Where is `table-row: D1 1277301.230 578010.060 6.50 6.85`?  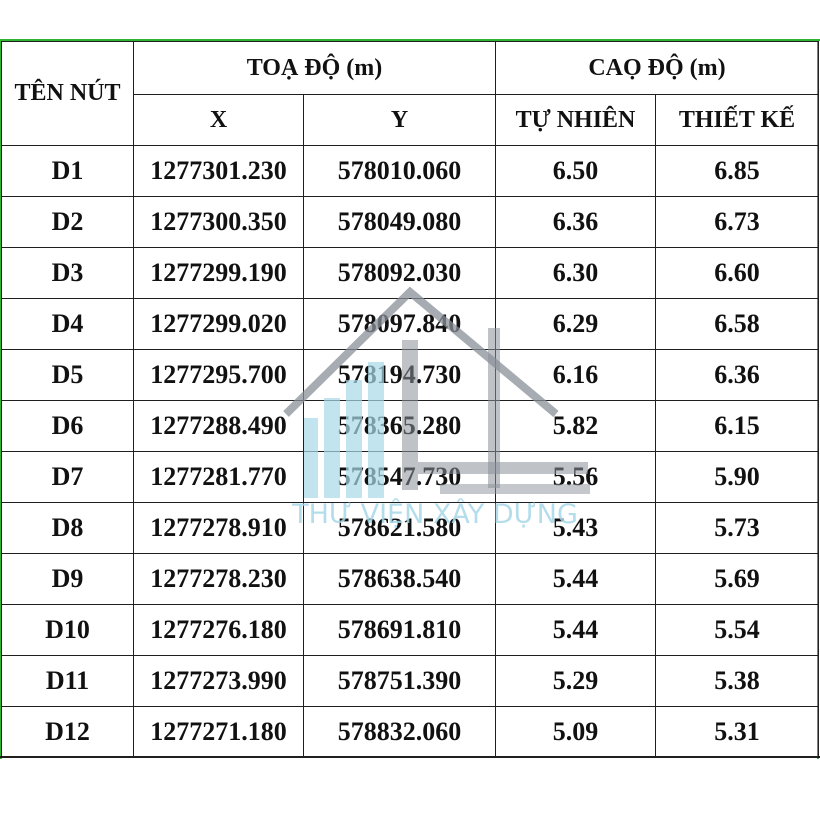 table-row: D1 1277301.230 578010.060 6.50 6.85 is located at coordinates (410, 171).